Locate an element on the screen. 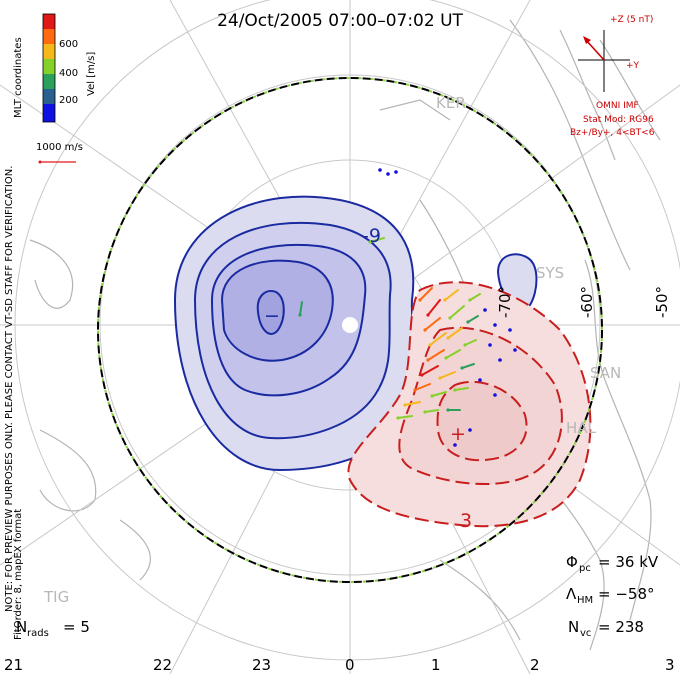 The height and width of the screenshot is (674, 680). station-label-tig: TIG is located at coordinates (56, 597).